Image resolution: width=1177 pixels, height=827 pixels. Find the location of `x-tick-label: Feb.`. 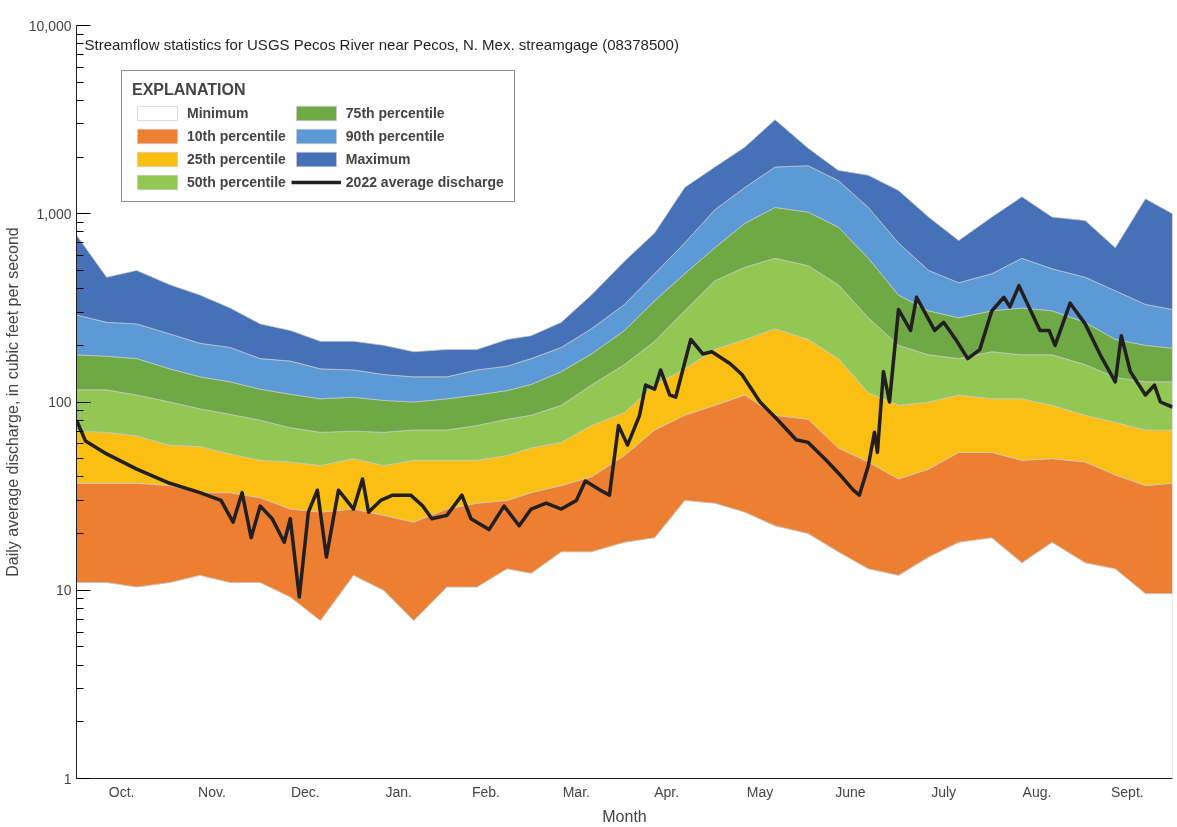

x-tick-label: Feb. is located at coordinates (485, 791).